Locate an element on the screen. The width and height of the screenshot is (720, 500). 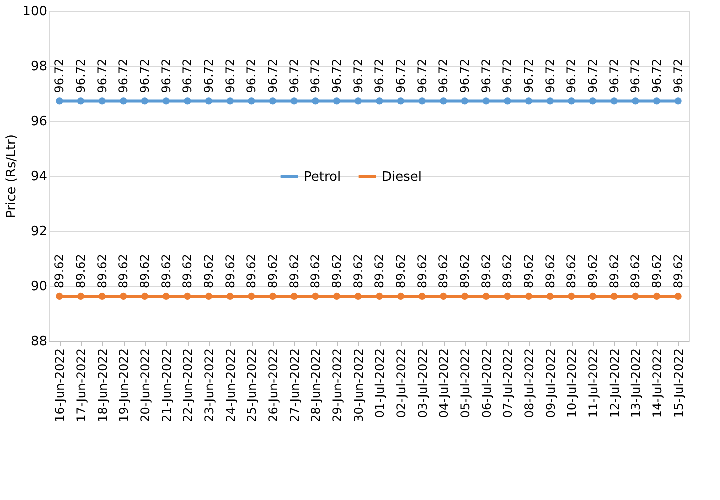
x-tick-label: 18-Jun-2022 is located at coordinates (103, 385).